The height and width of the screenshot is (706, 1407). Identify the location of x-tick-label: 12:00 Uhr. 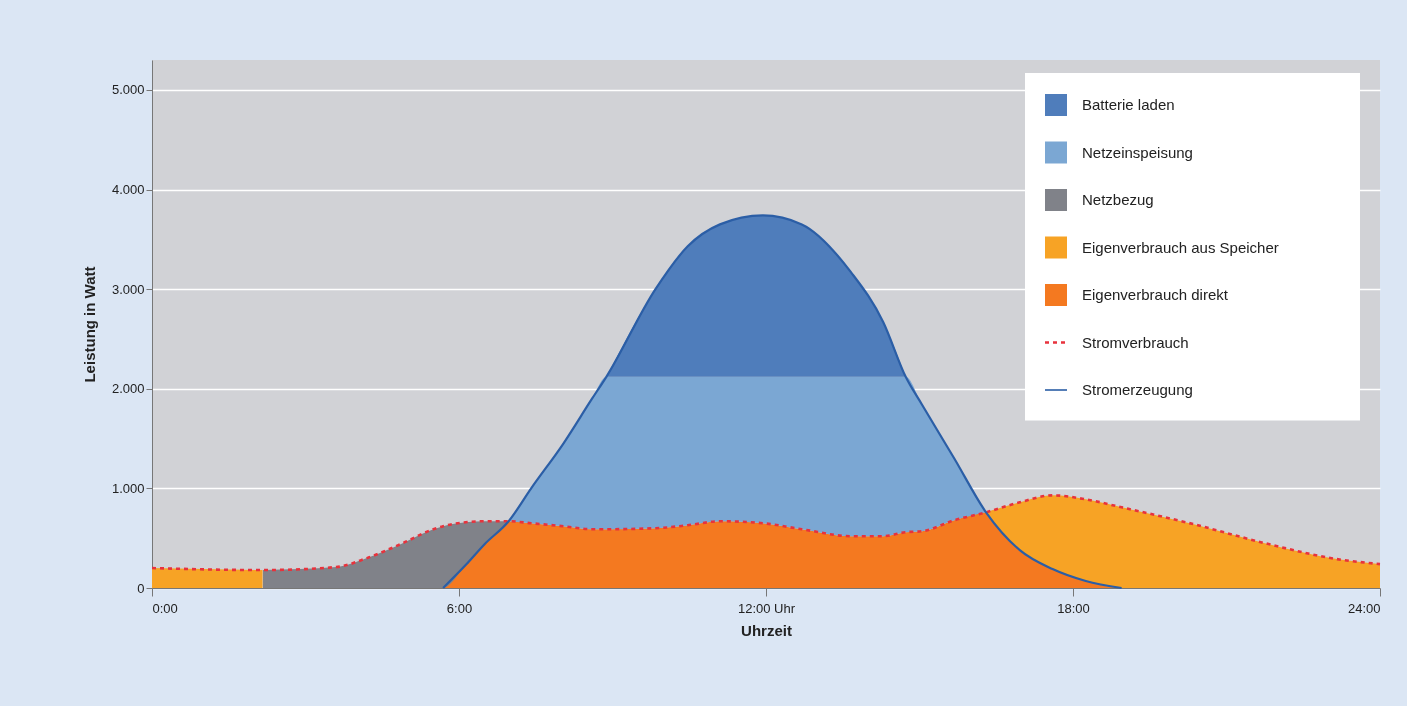
(766, 608).